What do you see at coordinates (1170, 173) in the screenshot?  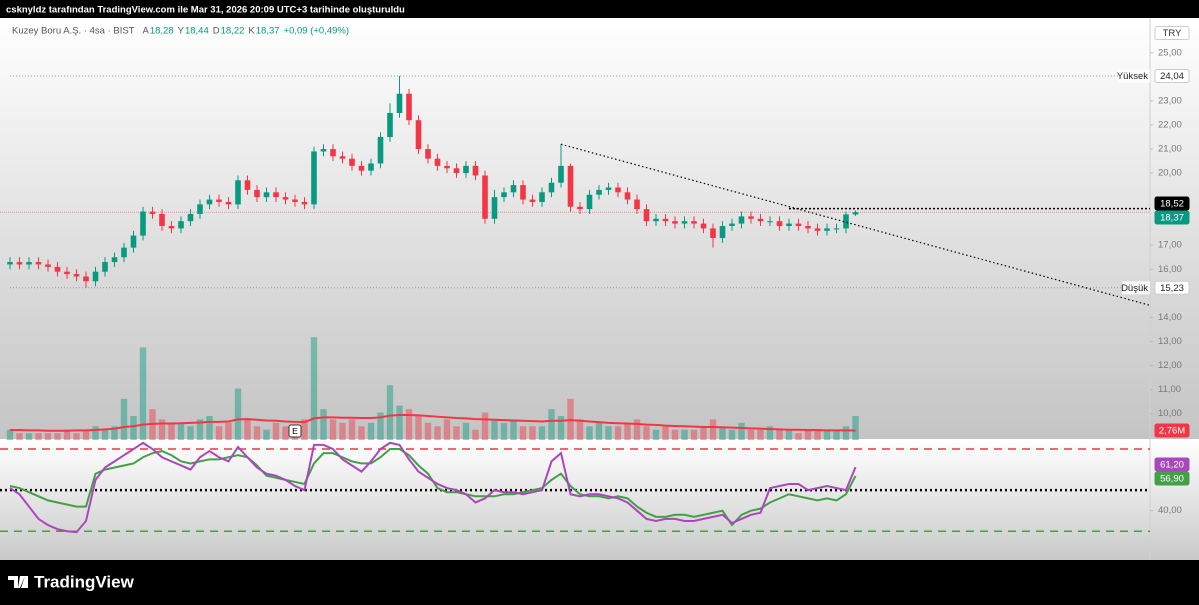 I see `y-tick-label: 20,00` at bounding box center [1170, 173].